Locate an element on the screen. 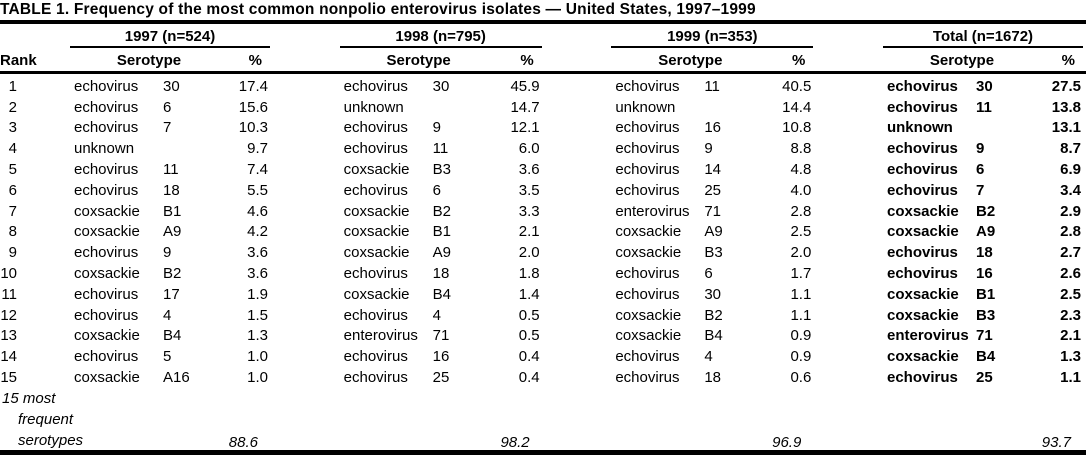  serotype-total: echovirus 18 is located at coordinates (953, 252).